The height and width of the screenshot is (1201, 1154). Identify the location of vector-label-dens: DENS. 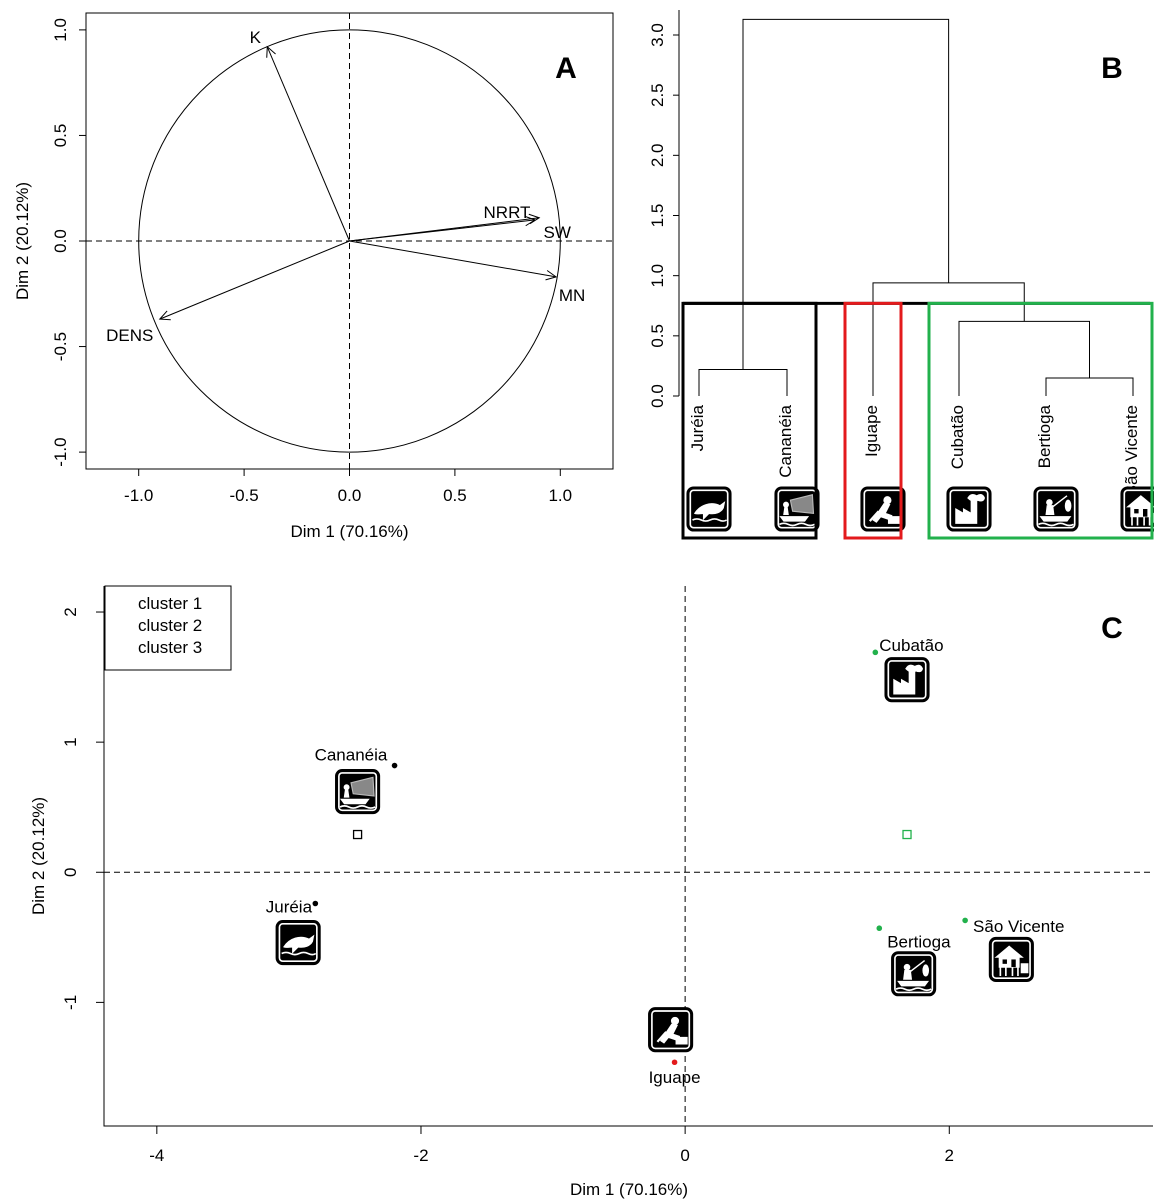
(129, 335).